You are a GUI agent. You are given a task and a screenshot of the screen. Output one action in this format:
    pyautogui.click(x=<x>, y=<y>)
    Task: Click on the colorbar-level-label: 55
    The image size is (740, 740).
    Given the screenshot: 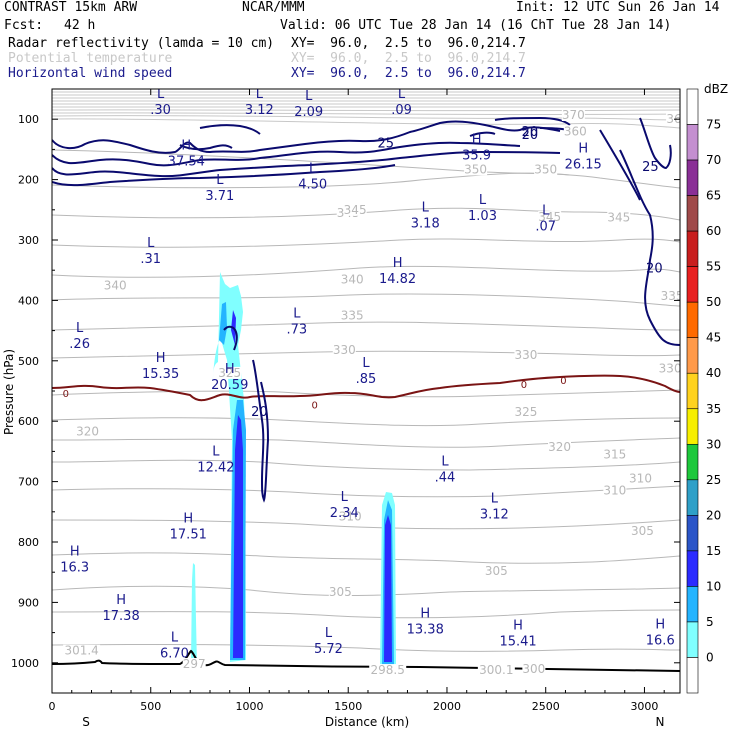 What is the action you would take?
    pyautogui.click(x=713, y=267)
    